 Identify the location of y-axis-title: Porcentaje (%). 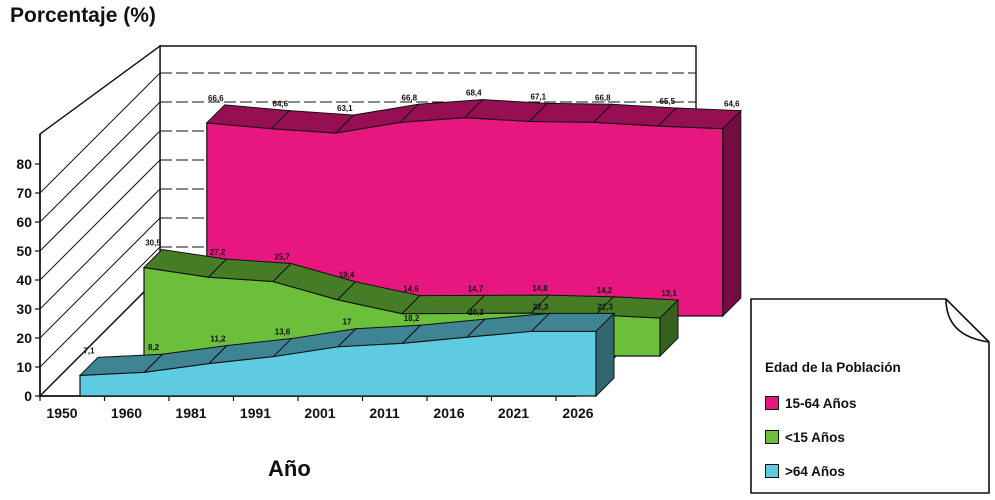
(83, 15).